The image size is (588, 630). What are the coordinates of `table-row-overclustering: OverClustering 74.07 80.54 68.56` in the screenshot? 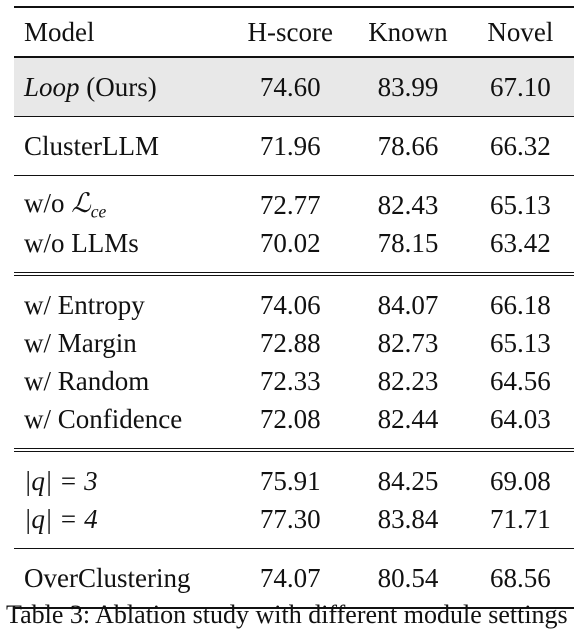 It's located at (294, 578).